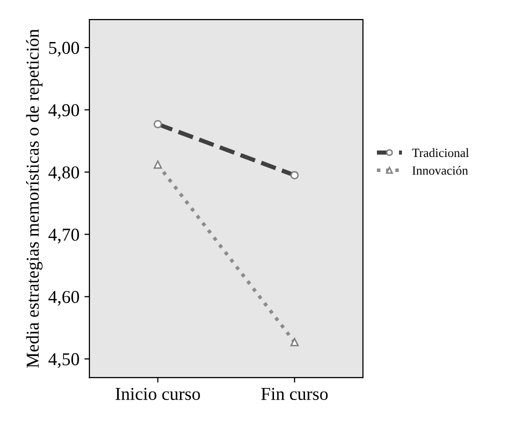 Image resolution: width=526 pixels, height=434 pixels. I want to click on y-tick-label: 4,80, so click(64, 174).